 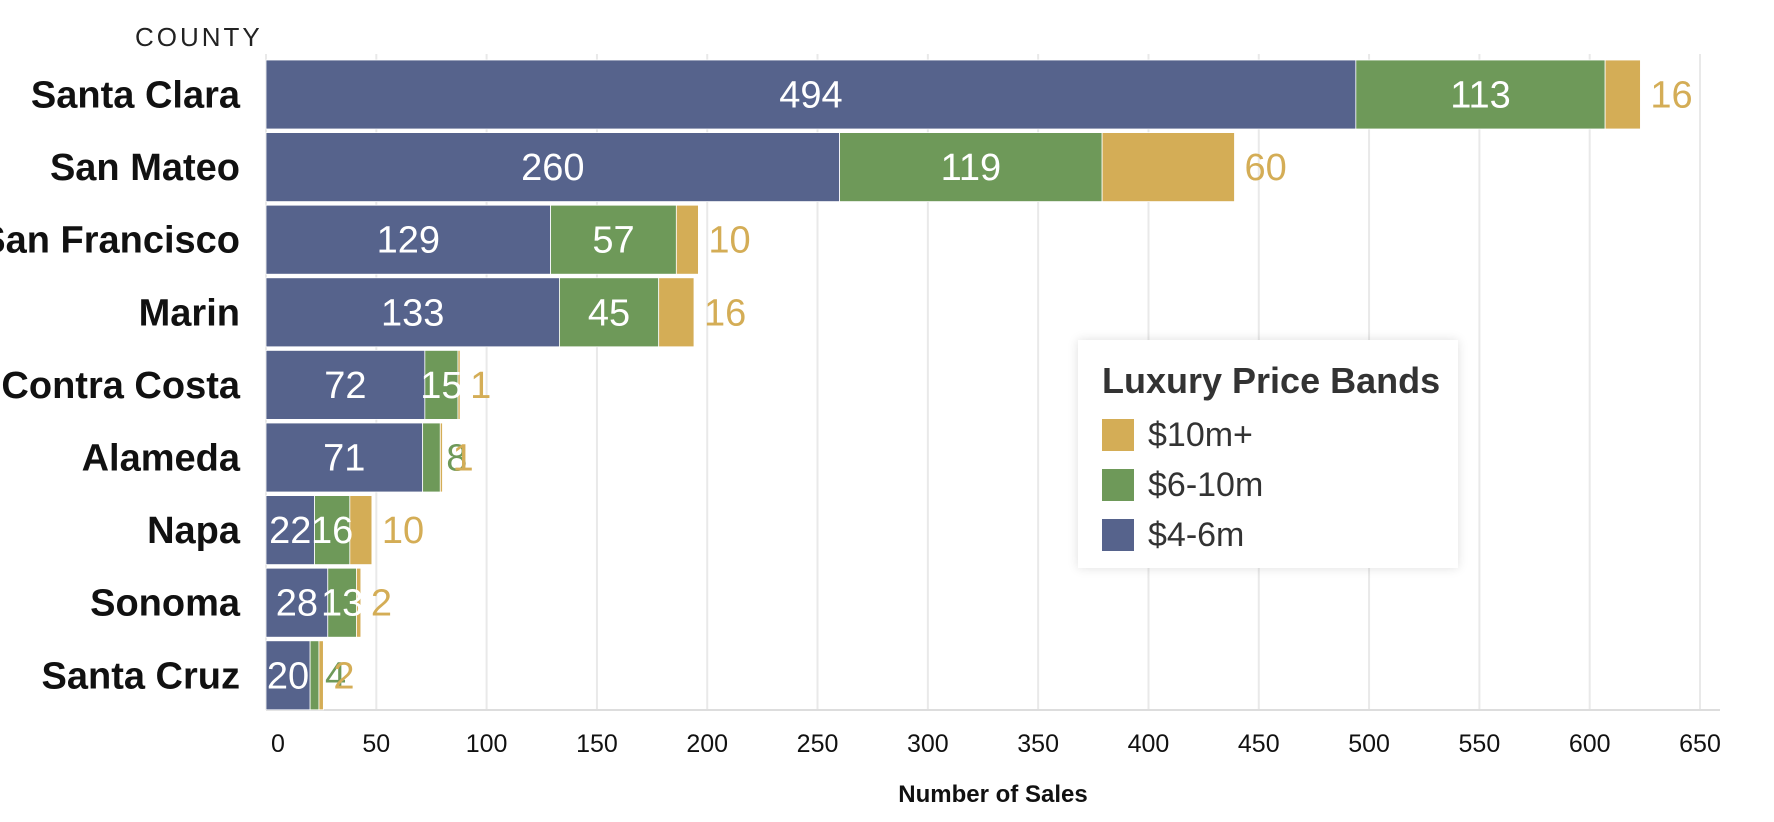 What do you see at coordinates (342, 604) in the screenshot?
I see `data-label: 13` at bounding box center [342, 604].